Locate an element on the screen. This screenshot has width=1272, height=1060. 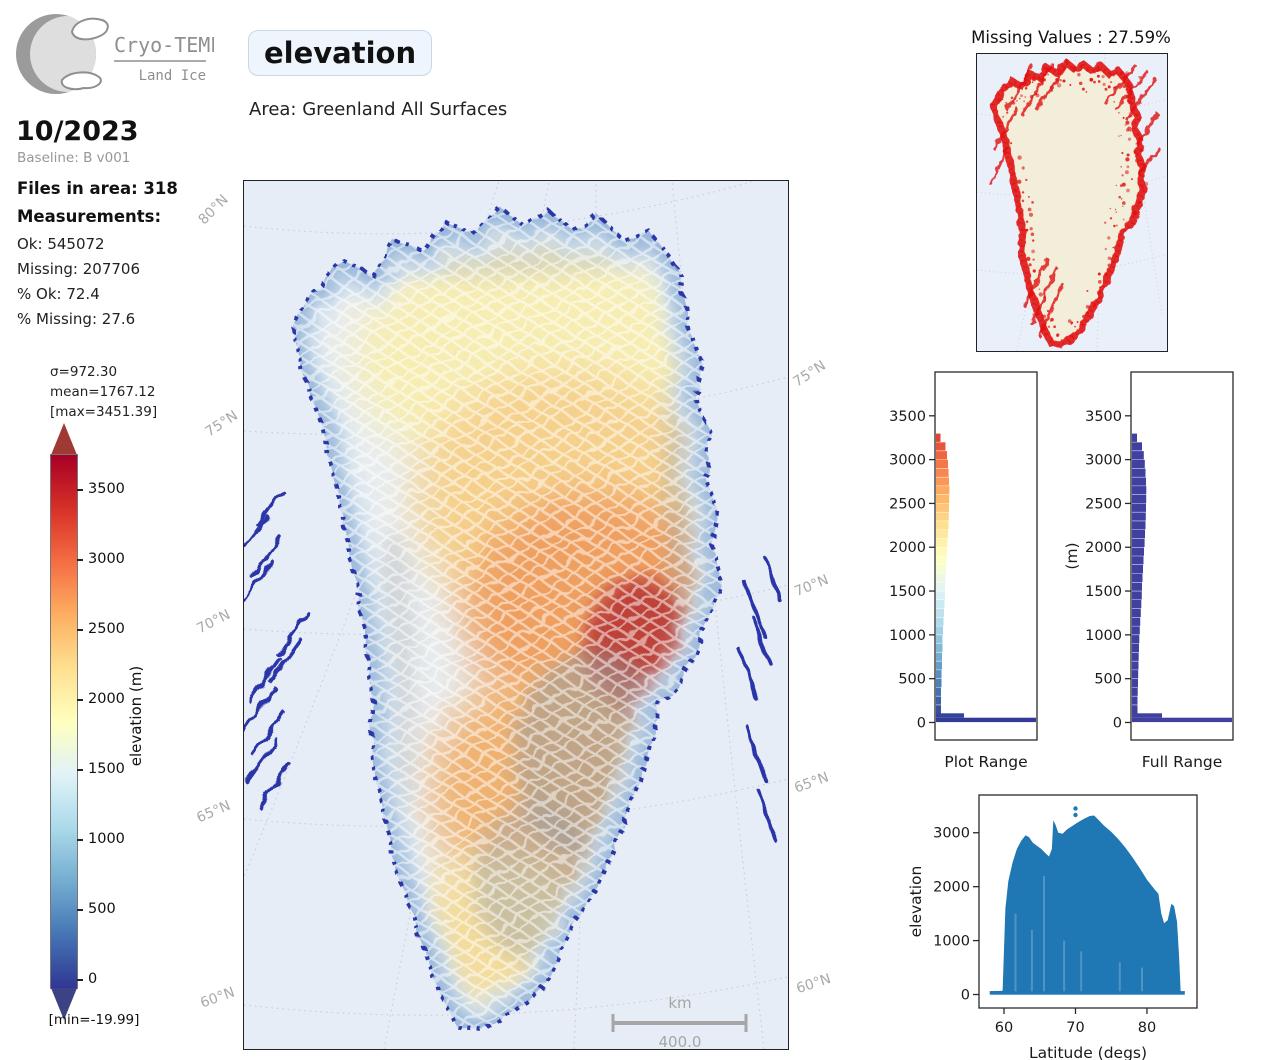
histogram-title: Full Range is located at coordinates (1182, 762).